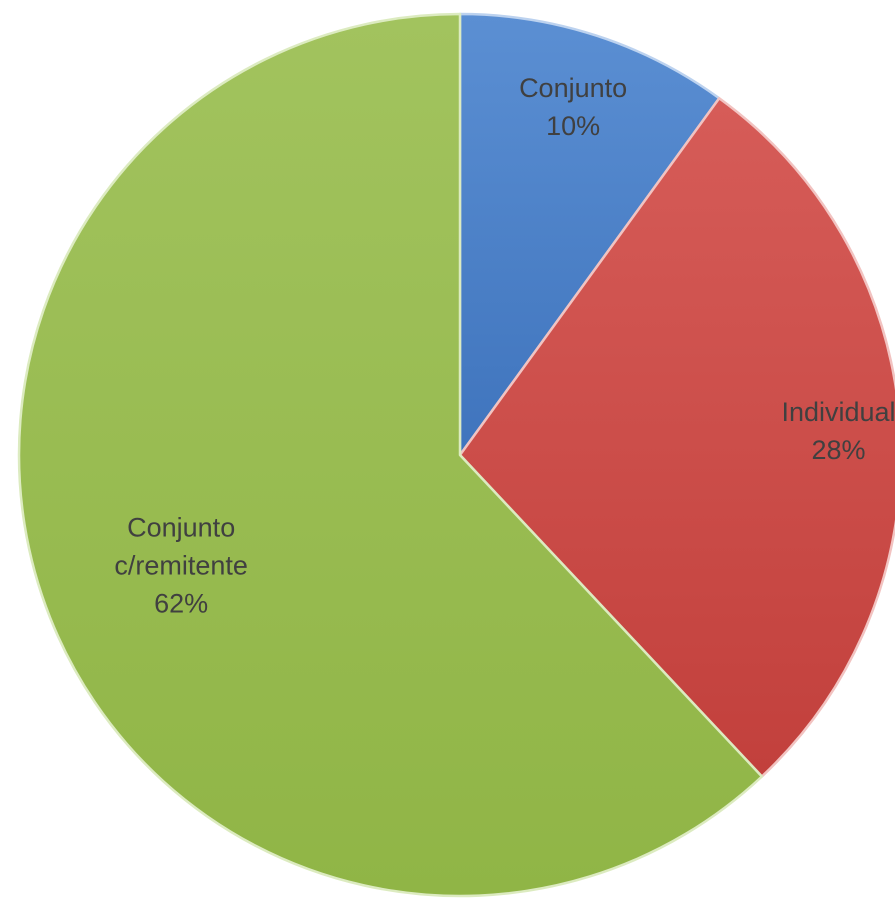 This screenshot has height=900, width=895. Describe the element at coordinates (573, 107) in the screenshot. I see `pie-label-conjunto: Conjunto 10%` at that location.